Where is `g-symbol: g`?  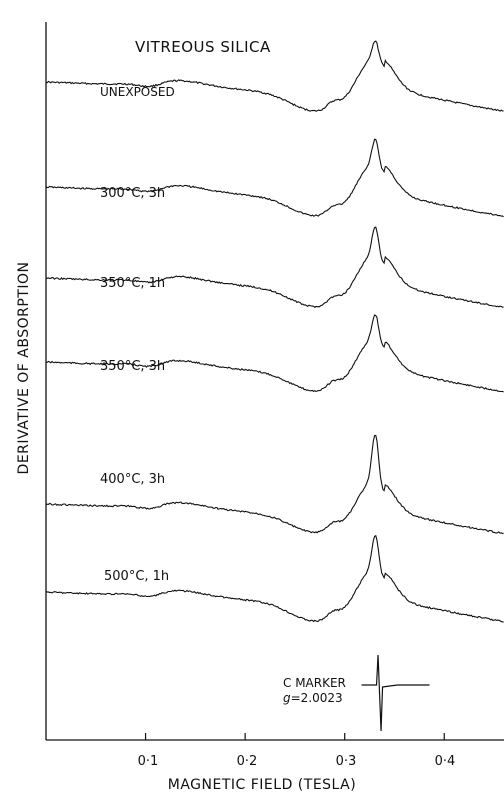
g-symbol: g is located at coordinates (287, 698).